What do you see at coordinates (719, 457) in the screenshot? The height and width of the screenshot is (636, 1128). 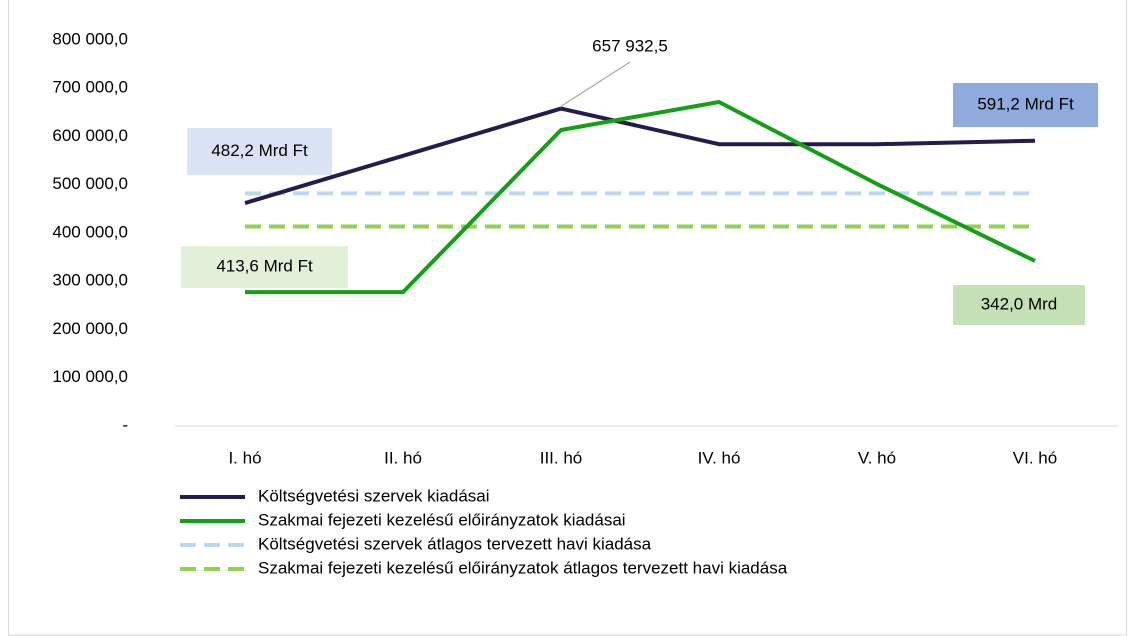 I see `x-tick-label: IV. hó` at bounding box center [719, 457].